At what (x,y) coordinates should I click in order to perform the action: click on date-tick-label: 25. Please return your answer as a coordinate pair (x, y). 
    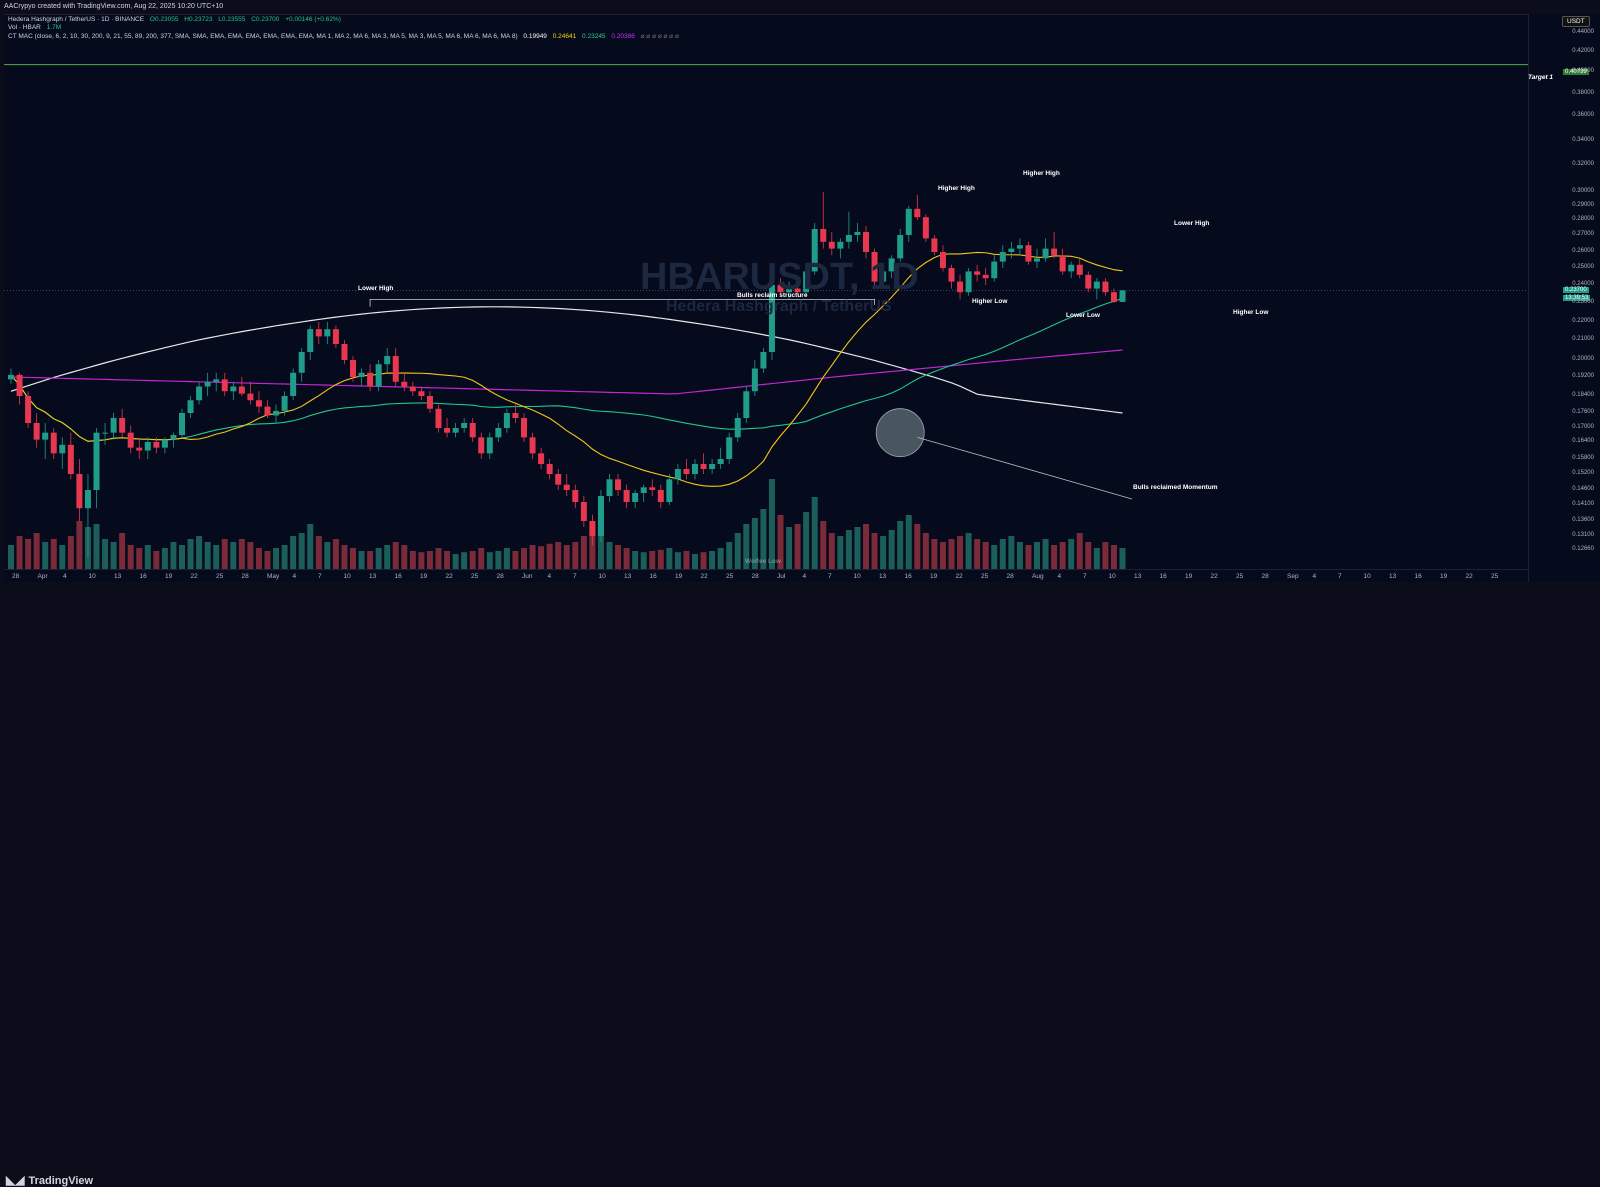
    Looking at the image, I should click on (730, 576).